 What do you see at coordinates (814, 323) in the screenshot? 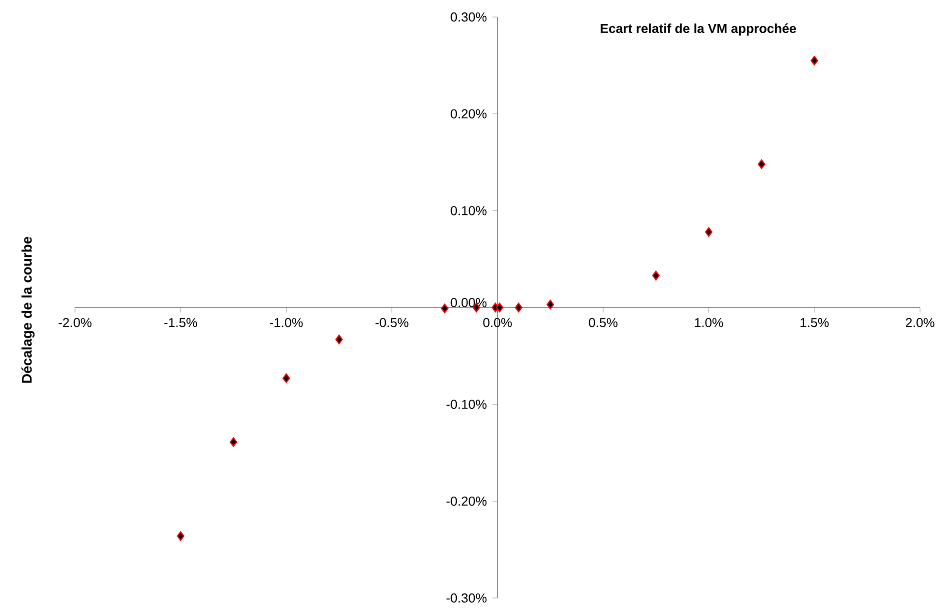
I see `x-tick-label: 1.5%` at bounding box center [814, 323].